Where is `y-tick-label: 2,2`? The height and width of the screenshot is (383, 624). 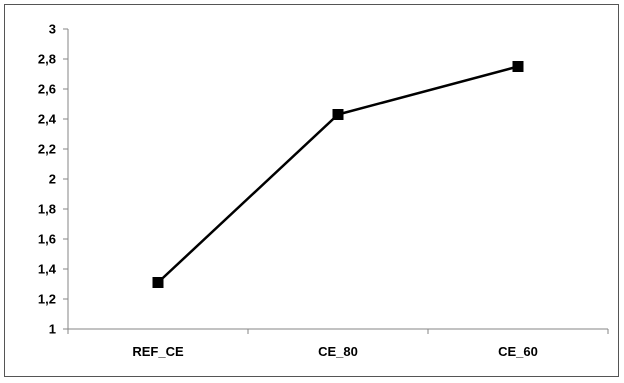
y-tick-label: 2,2 is located at coordinates (47, 149).